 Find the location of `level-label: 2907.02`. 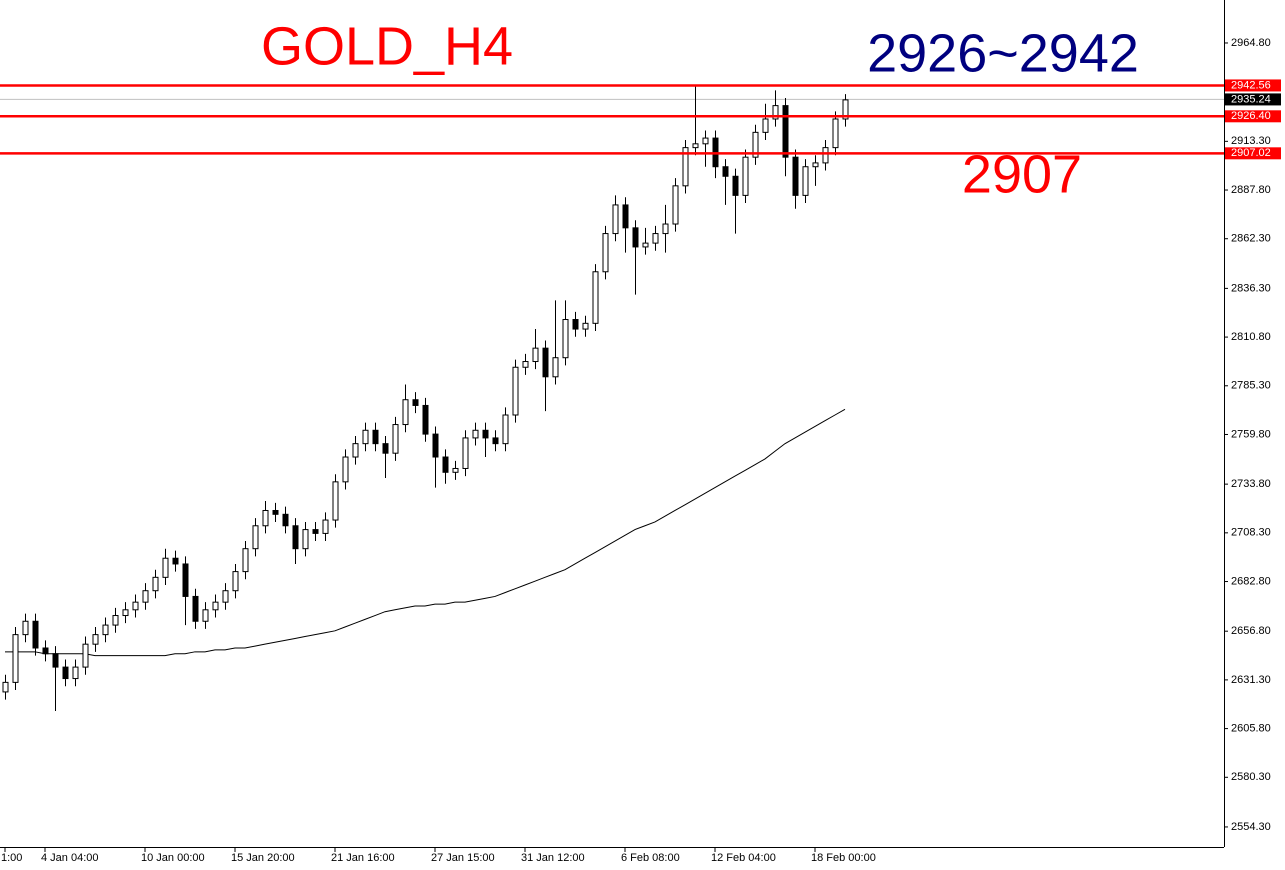

level-label: 2907.02 is located at coordinates (1251, 153).